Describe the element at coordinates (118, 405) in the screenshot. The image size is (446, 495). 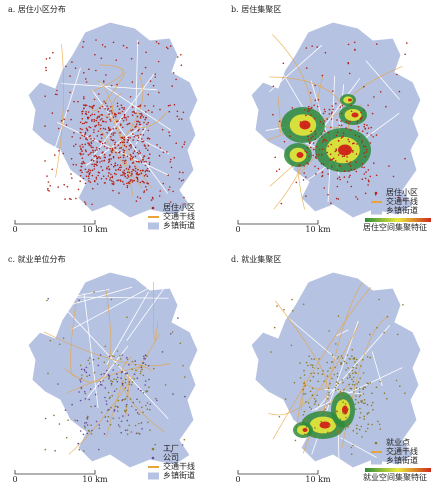
I see `road` at that location.